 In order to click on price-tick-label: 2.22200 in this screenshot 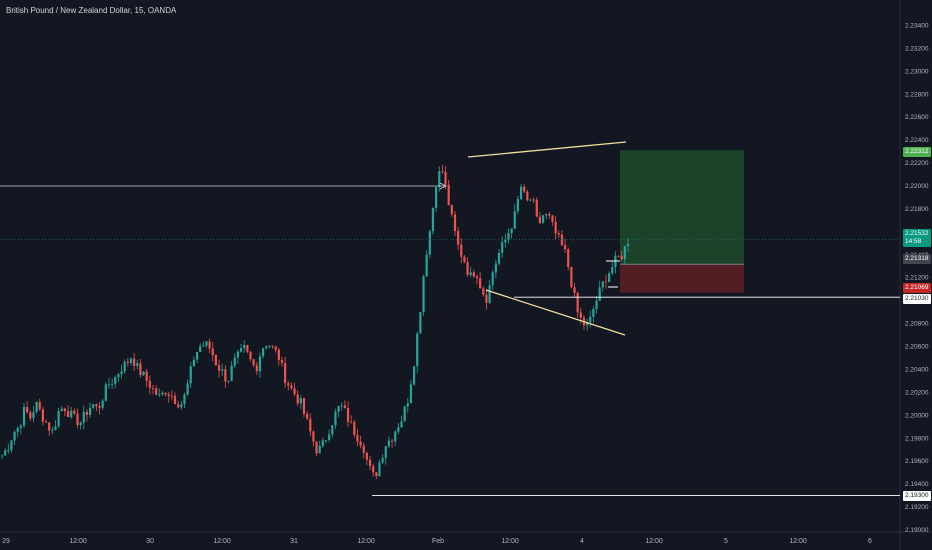, I will do `click(917, 163)`.